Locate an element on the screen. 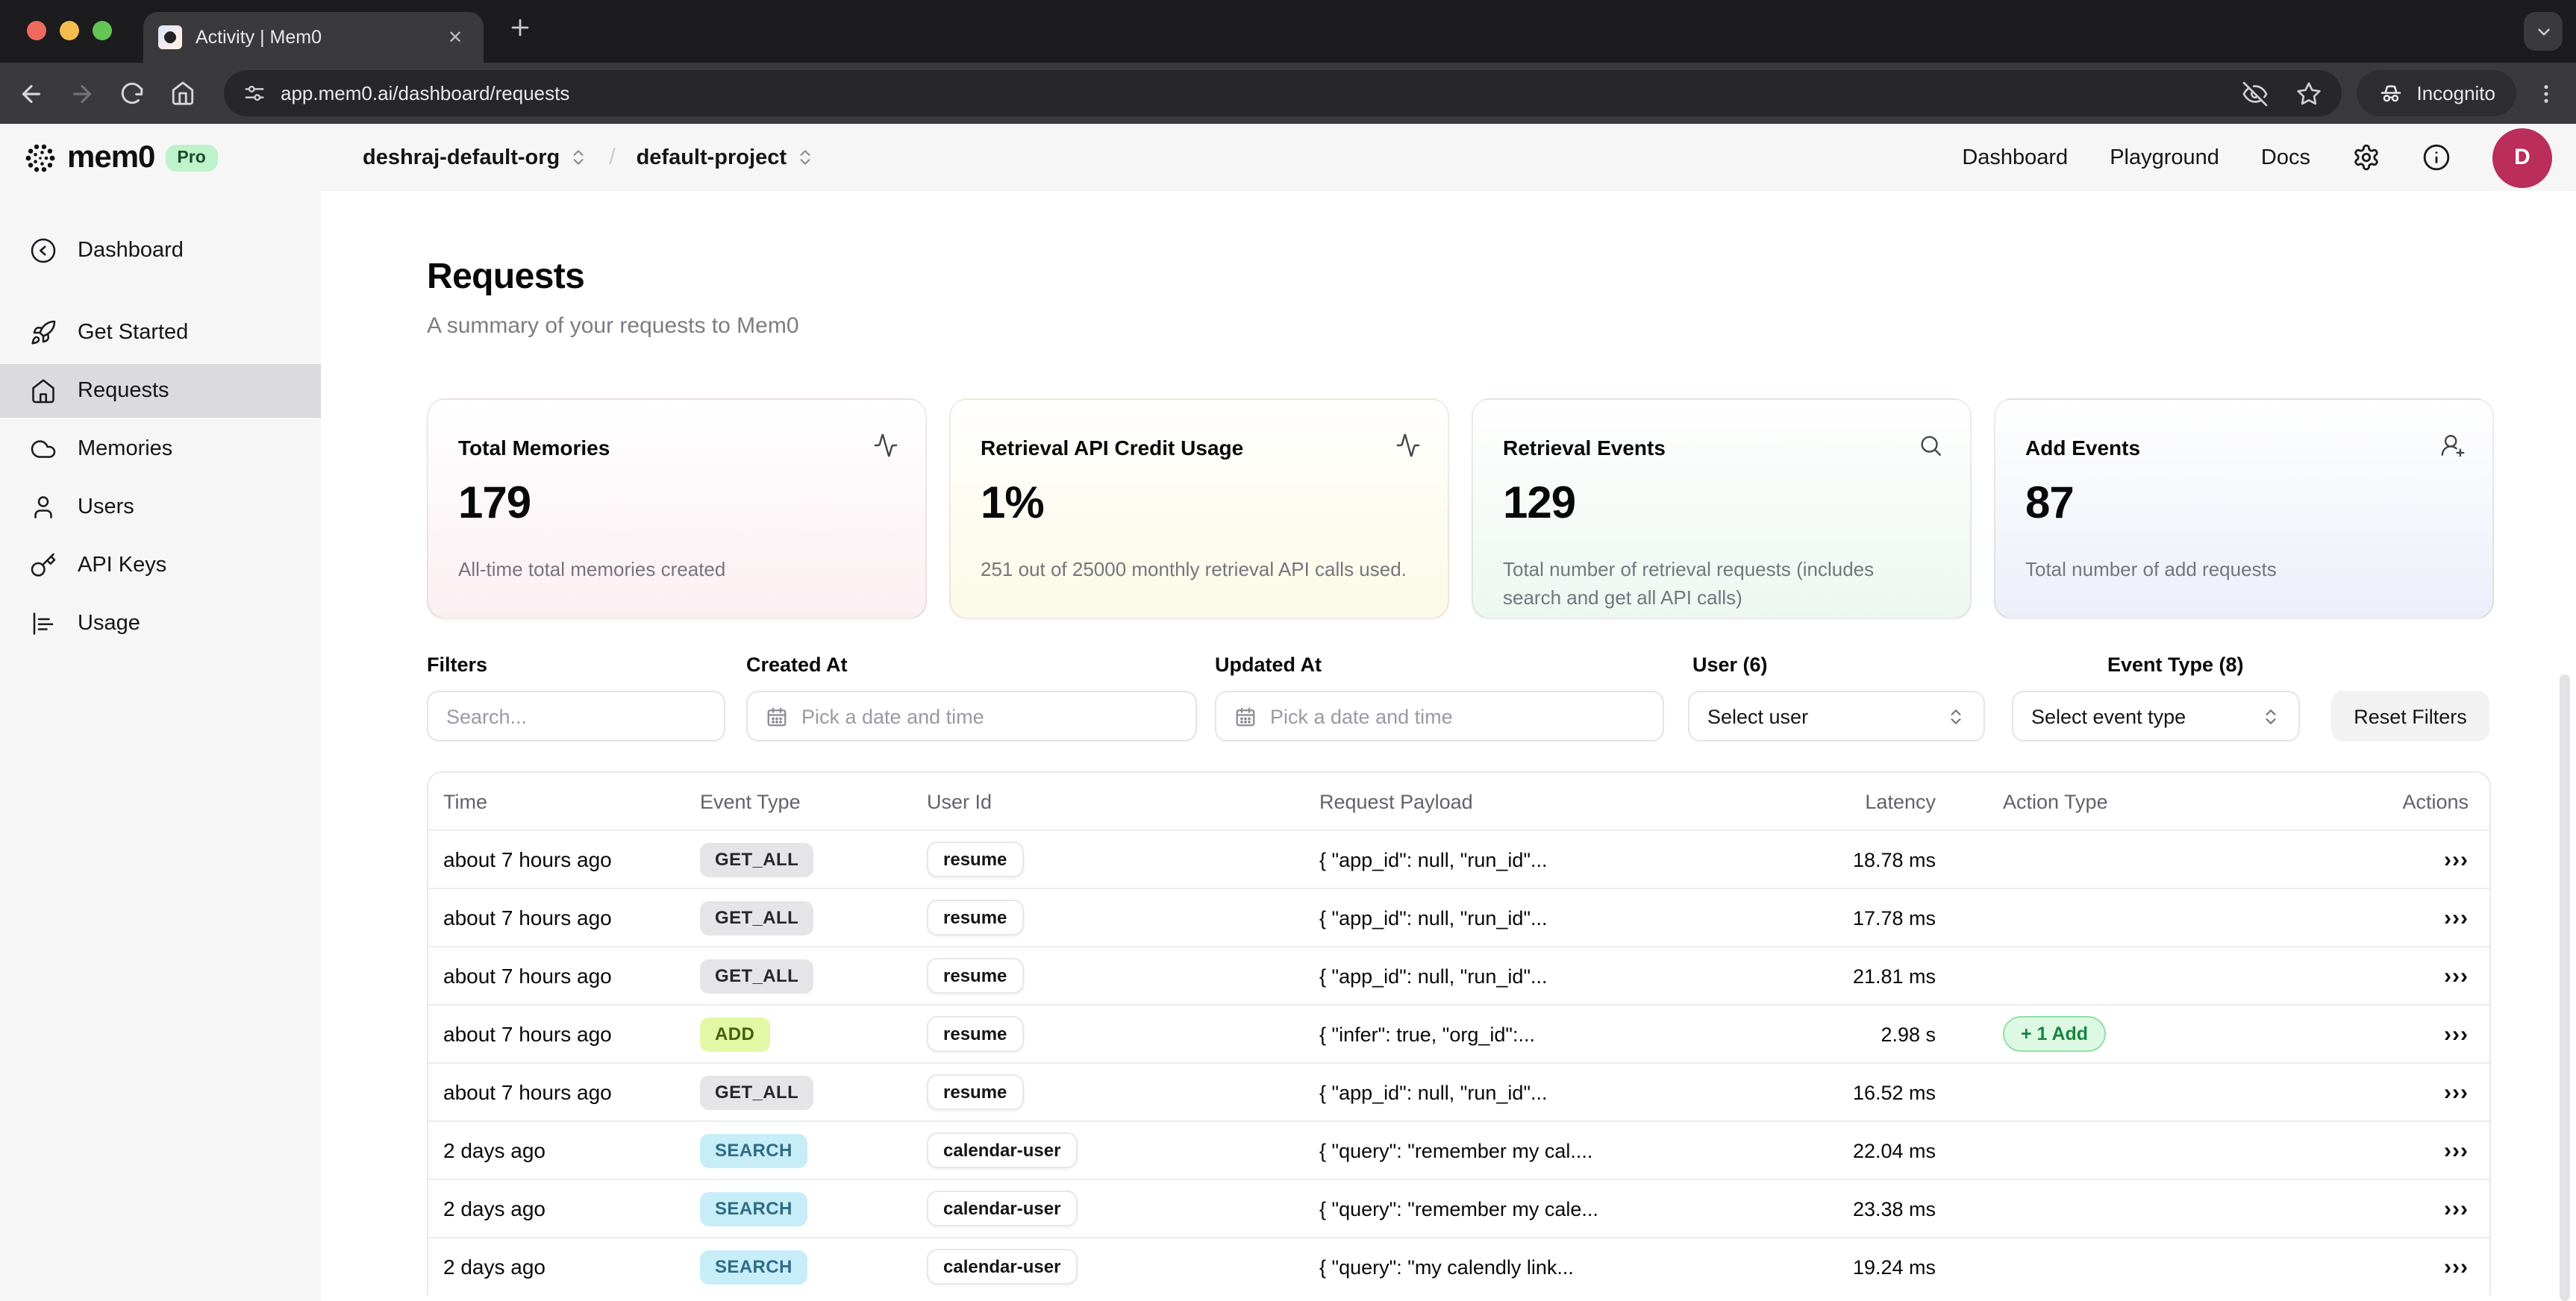 The image size is (2576, 1301). action-type-badge: + 1 Add is located at coordinates (2055, 1034).